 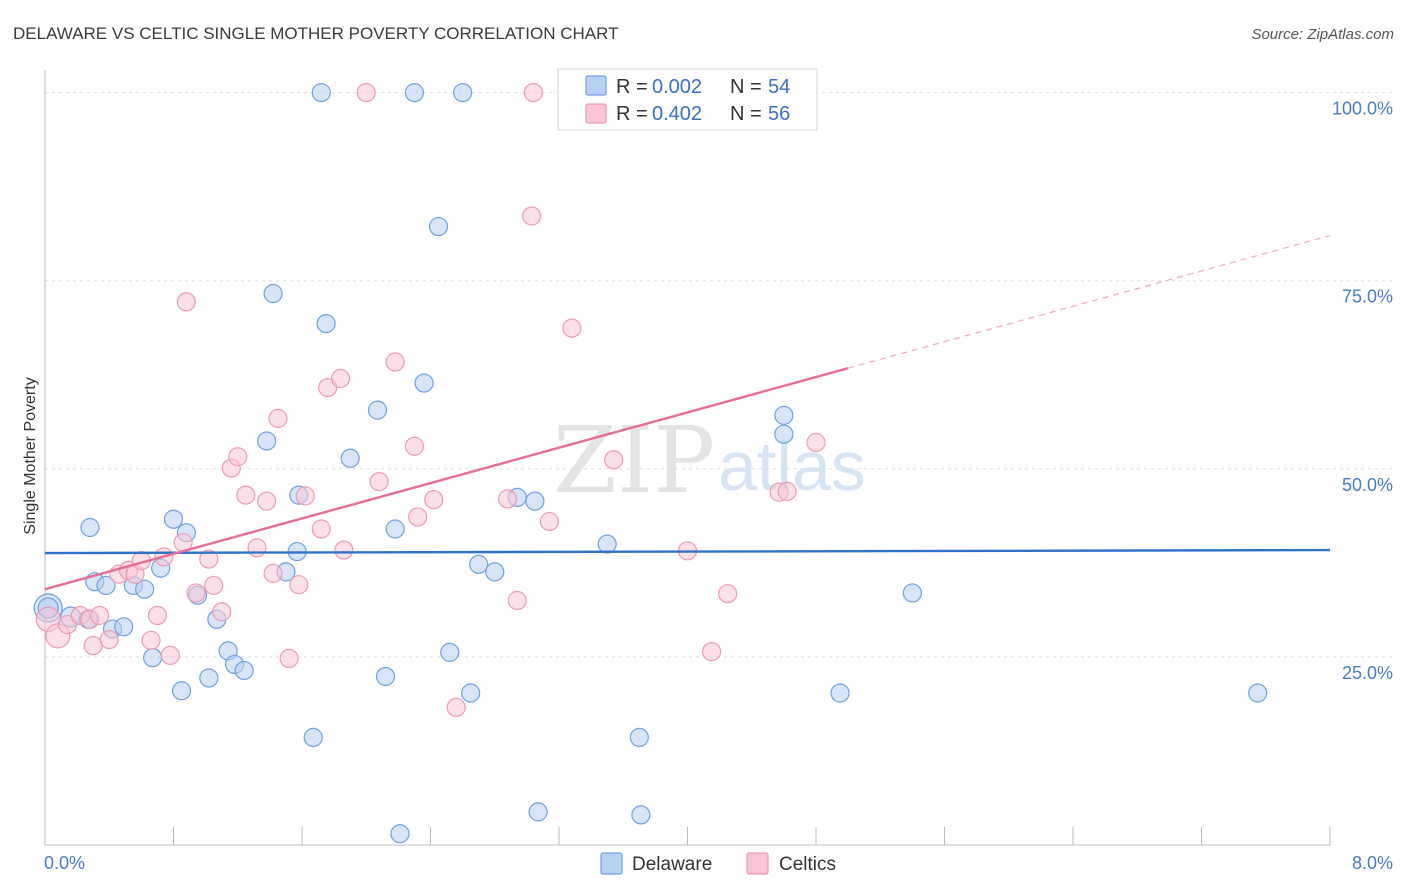 What do you see at coordinates (1362, 109) in the screenshot?
I see `y-tick-label-100: 100.0%` at bounding box center [1362, 109].